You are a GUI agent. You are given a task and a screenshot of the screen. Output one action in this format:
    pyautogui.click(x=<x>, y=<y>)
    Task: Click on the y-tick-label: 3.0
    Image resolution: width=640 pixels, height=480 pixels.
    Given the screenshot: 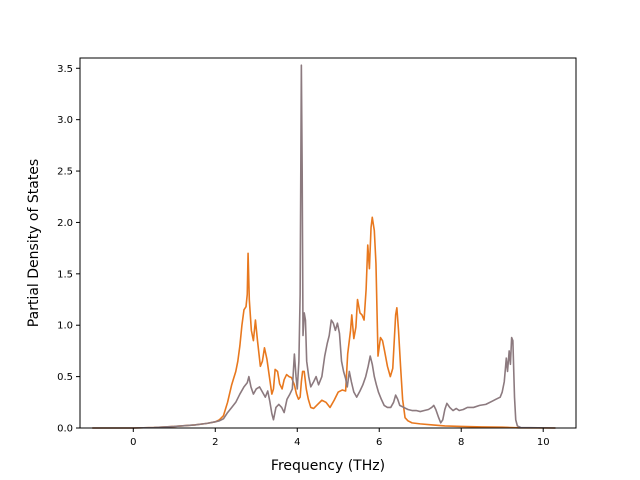 What is the action you would take?
    pyautogui.click(x=65, y=120)
    